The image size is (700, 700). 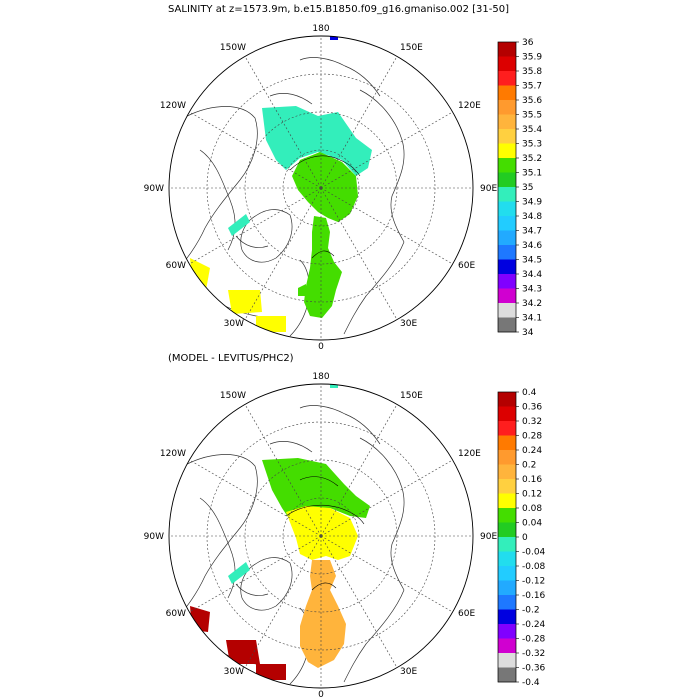 What do you see at coordinates (532, 159) in the screenshot?
I see `colorbar-label: 35.2` at bounding box center [532, 159].